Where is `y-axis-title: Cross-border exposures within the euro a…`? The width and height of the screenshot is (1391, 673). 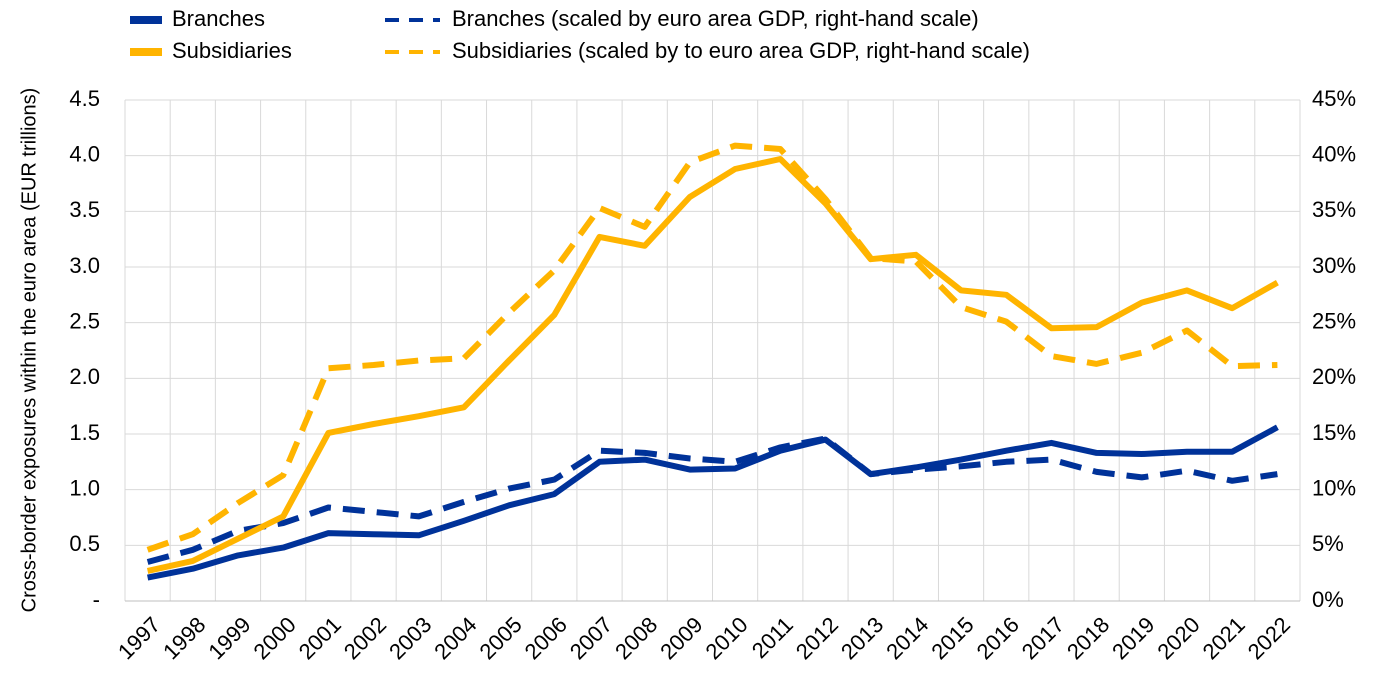
y-axis-title: Cross-border exposures within the euro a… is located at coordinates (29, 350).